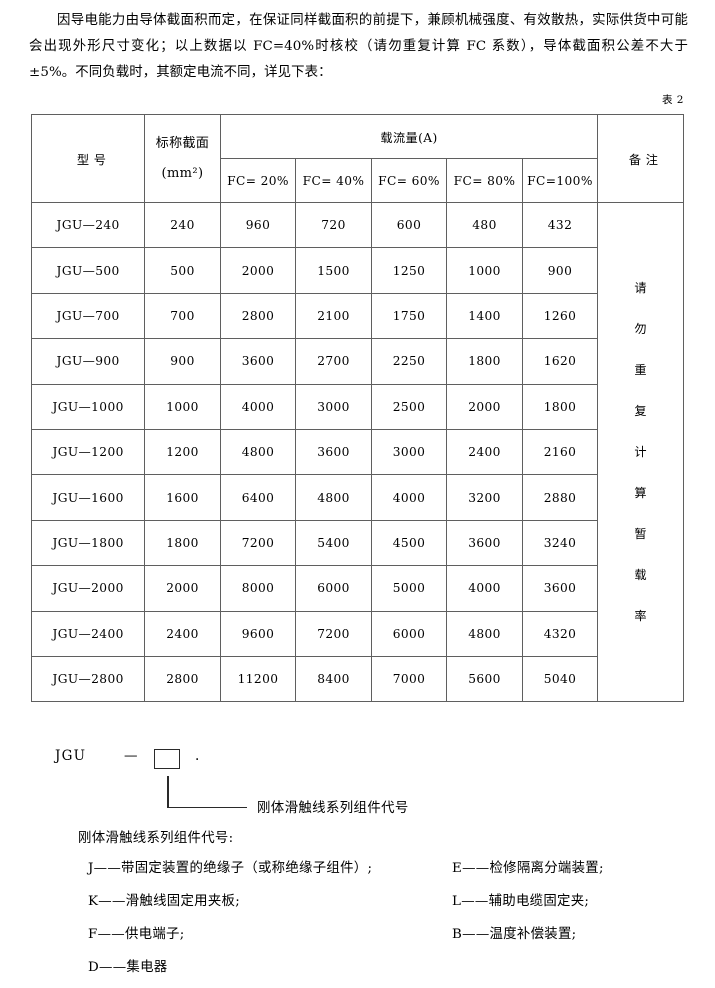 Image resolution: width=715 pixels, height=988 pixels. I want to click on cell-model: JGU—1200, so click(88, 452).